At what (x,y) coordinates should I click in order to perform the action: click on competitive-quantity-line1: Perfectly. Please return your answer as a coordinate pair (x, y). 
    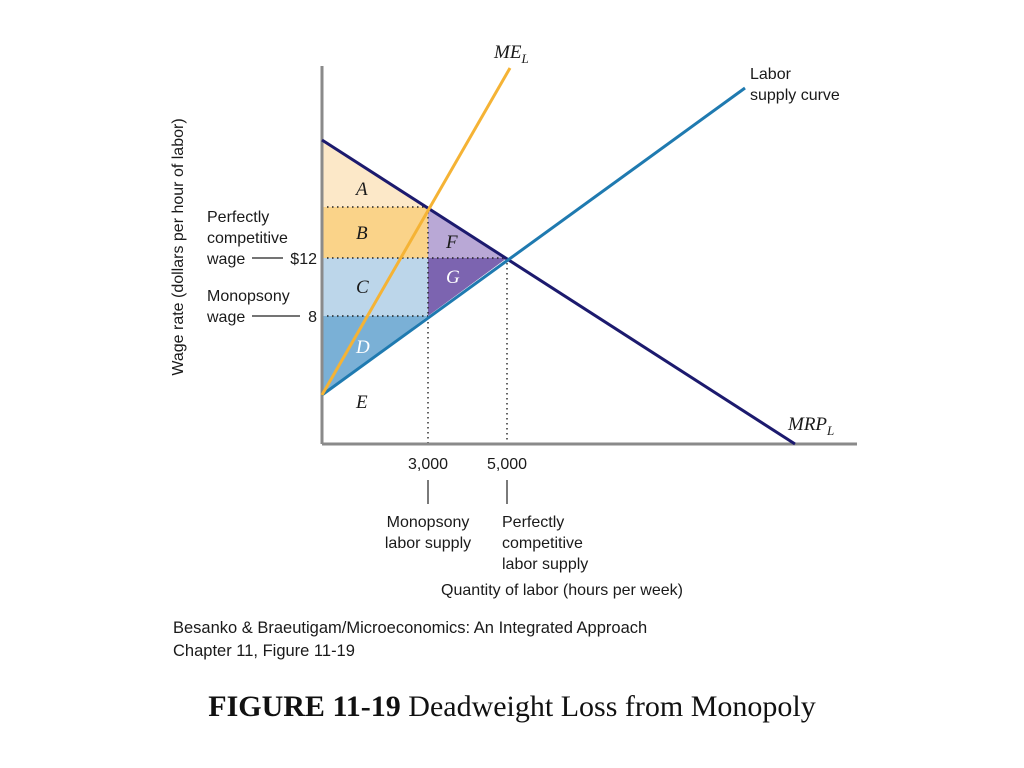
    Looking at the image, I should click on (533, 522).